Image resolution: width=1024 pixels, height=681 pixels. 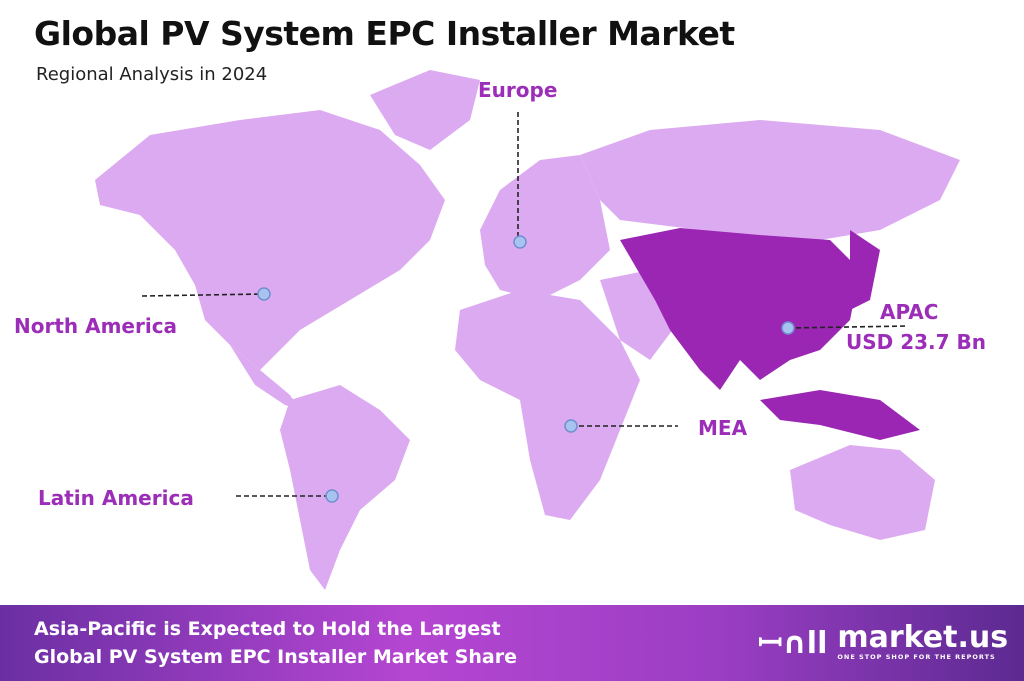 I want to click on africa, so click(x=547, y=405).